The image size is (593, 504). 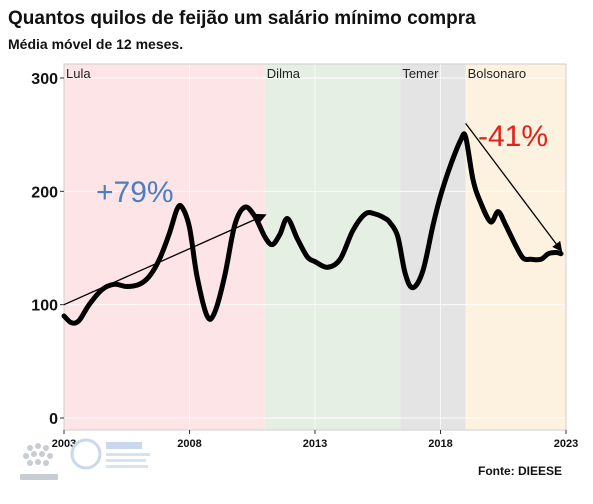 I want to click on period-label-temer: Temer, so click(x=420, y=73).